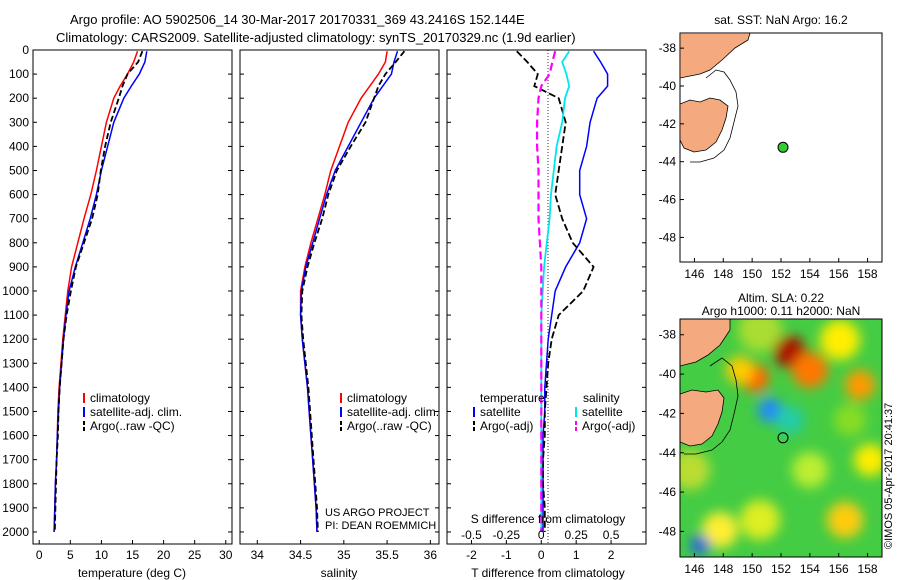  What do you see at coordinates (19, 170) in the screenshot?
I see `depth-tick-label: 500` at bounding box center [19, 170].